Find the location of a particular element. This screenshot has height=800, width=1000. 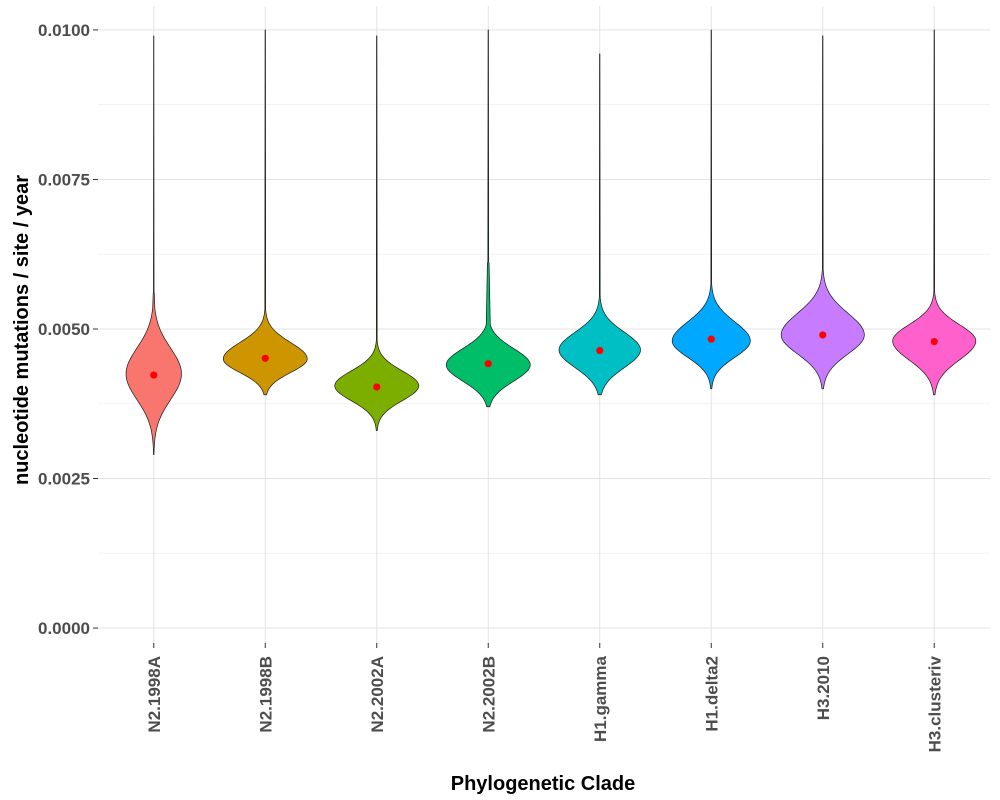

violin-N2.2002A is located at coordinates (377, 233).